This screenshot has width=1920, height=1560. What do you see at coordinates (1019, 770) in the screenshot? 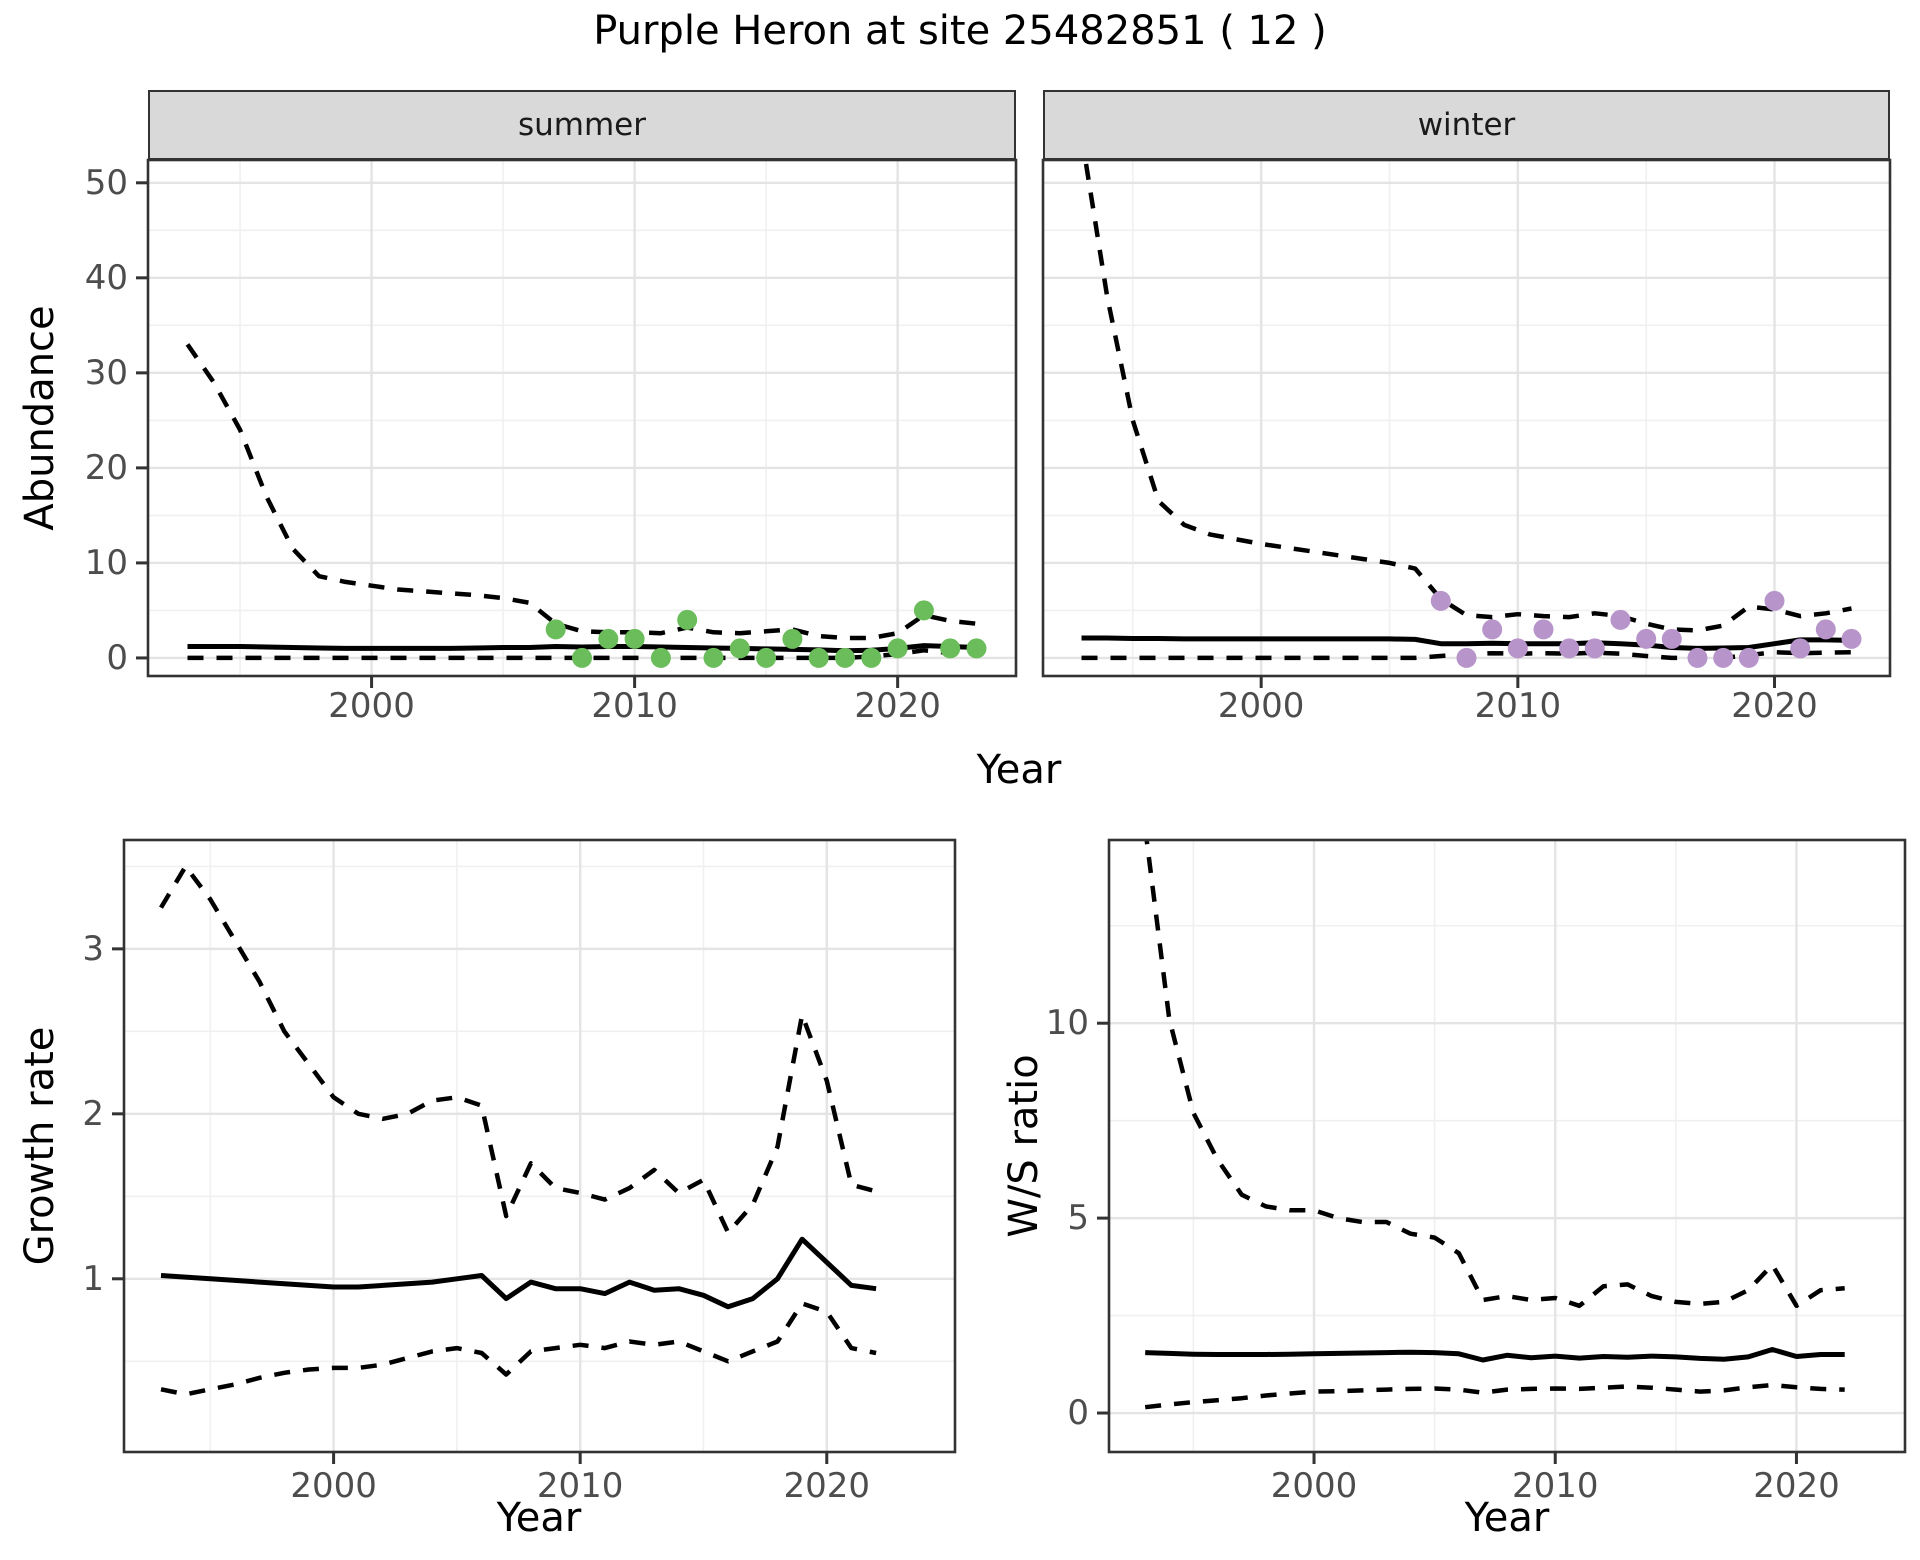
I see `top-year-axis-title: Year` at bounding box center [1019, 770].